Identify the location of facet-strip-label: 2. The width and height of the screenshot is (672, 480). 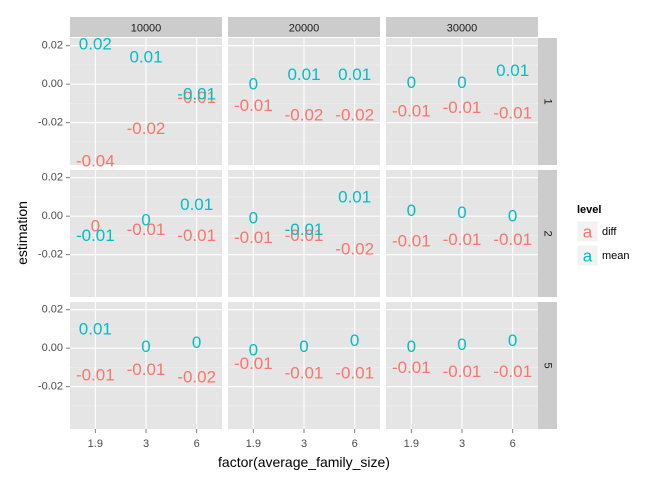
(548, 233).